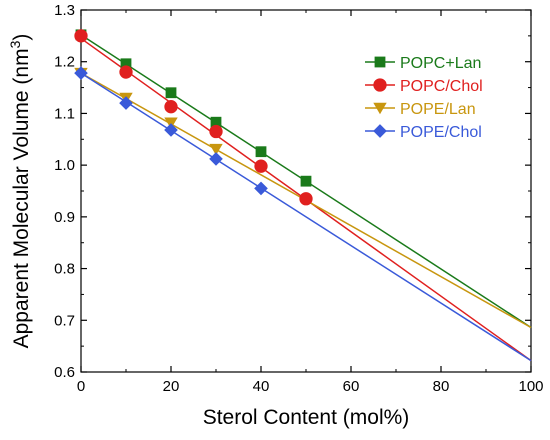 The width and height of the screenshot is (550, 440). What do you see at coordinates (171, 386) in the screenshot?
I see `x-tick-label: 20` at bounding box center [171, 386].